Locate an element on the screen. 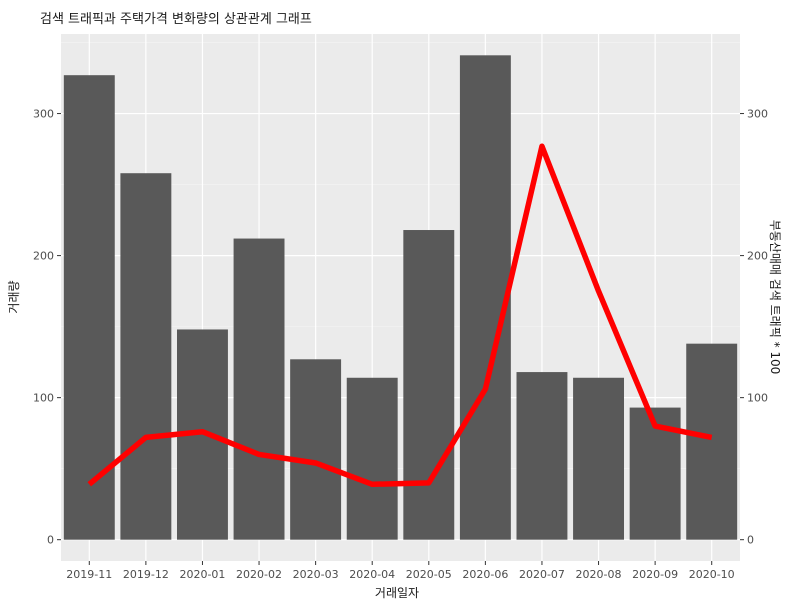 The width and height of the screenshot is (796, 609). x-tick-label: 2020-04 is located at coordinates (372, 574).